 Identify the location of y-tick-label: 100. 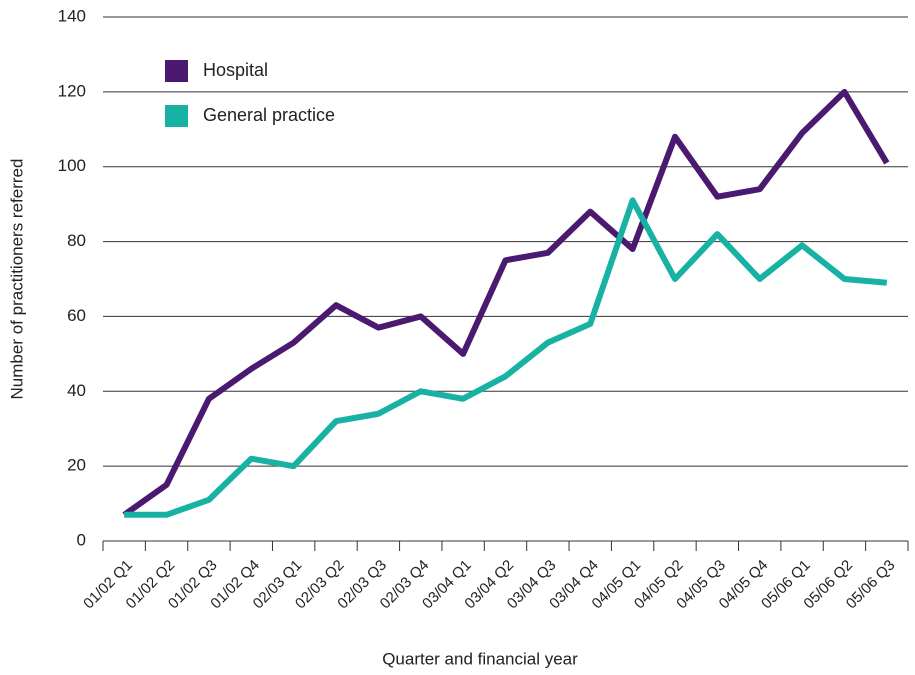
(72, 165).